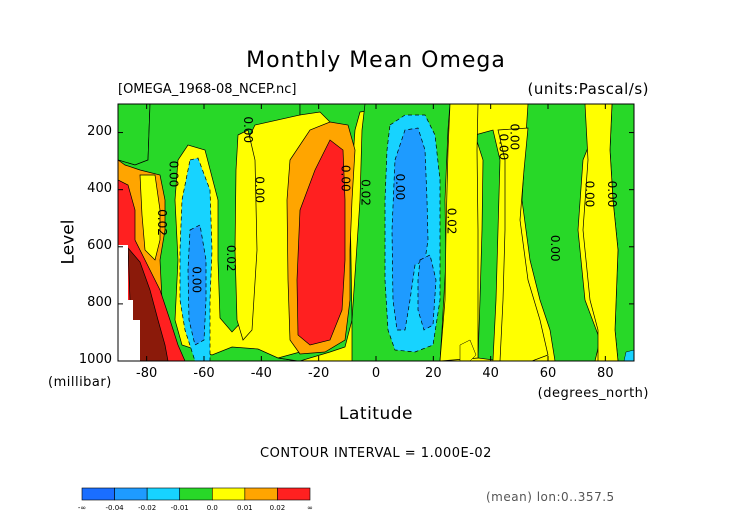  What do you see at coordinates (427, 292) in the screenshot?
I see `negative-tropics-lower` at bounding box center [427, 292].